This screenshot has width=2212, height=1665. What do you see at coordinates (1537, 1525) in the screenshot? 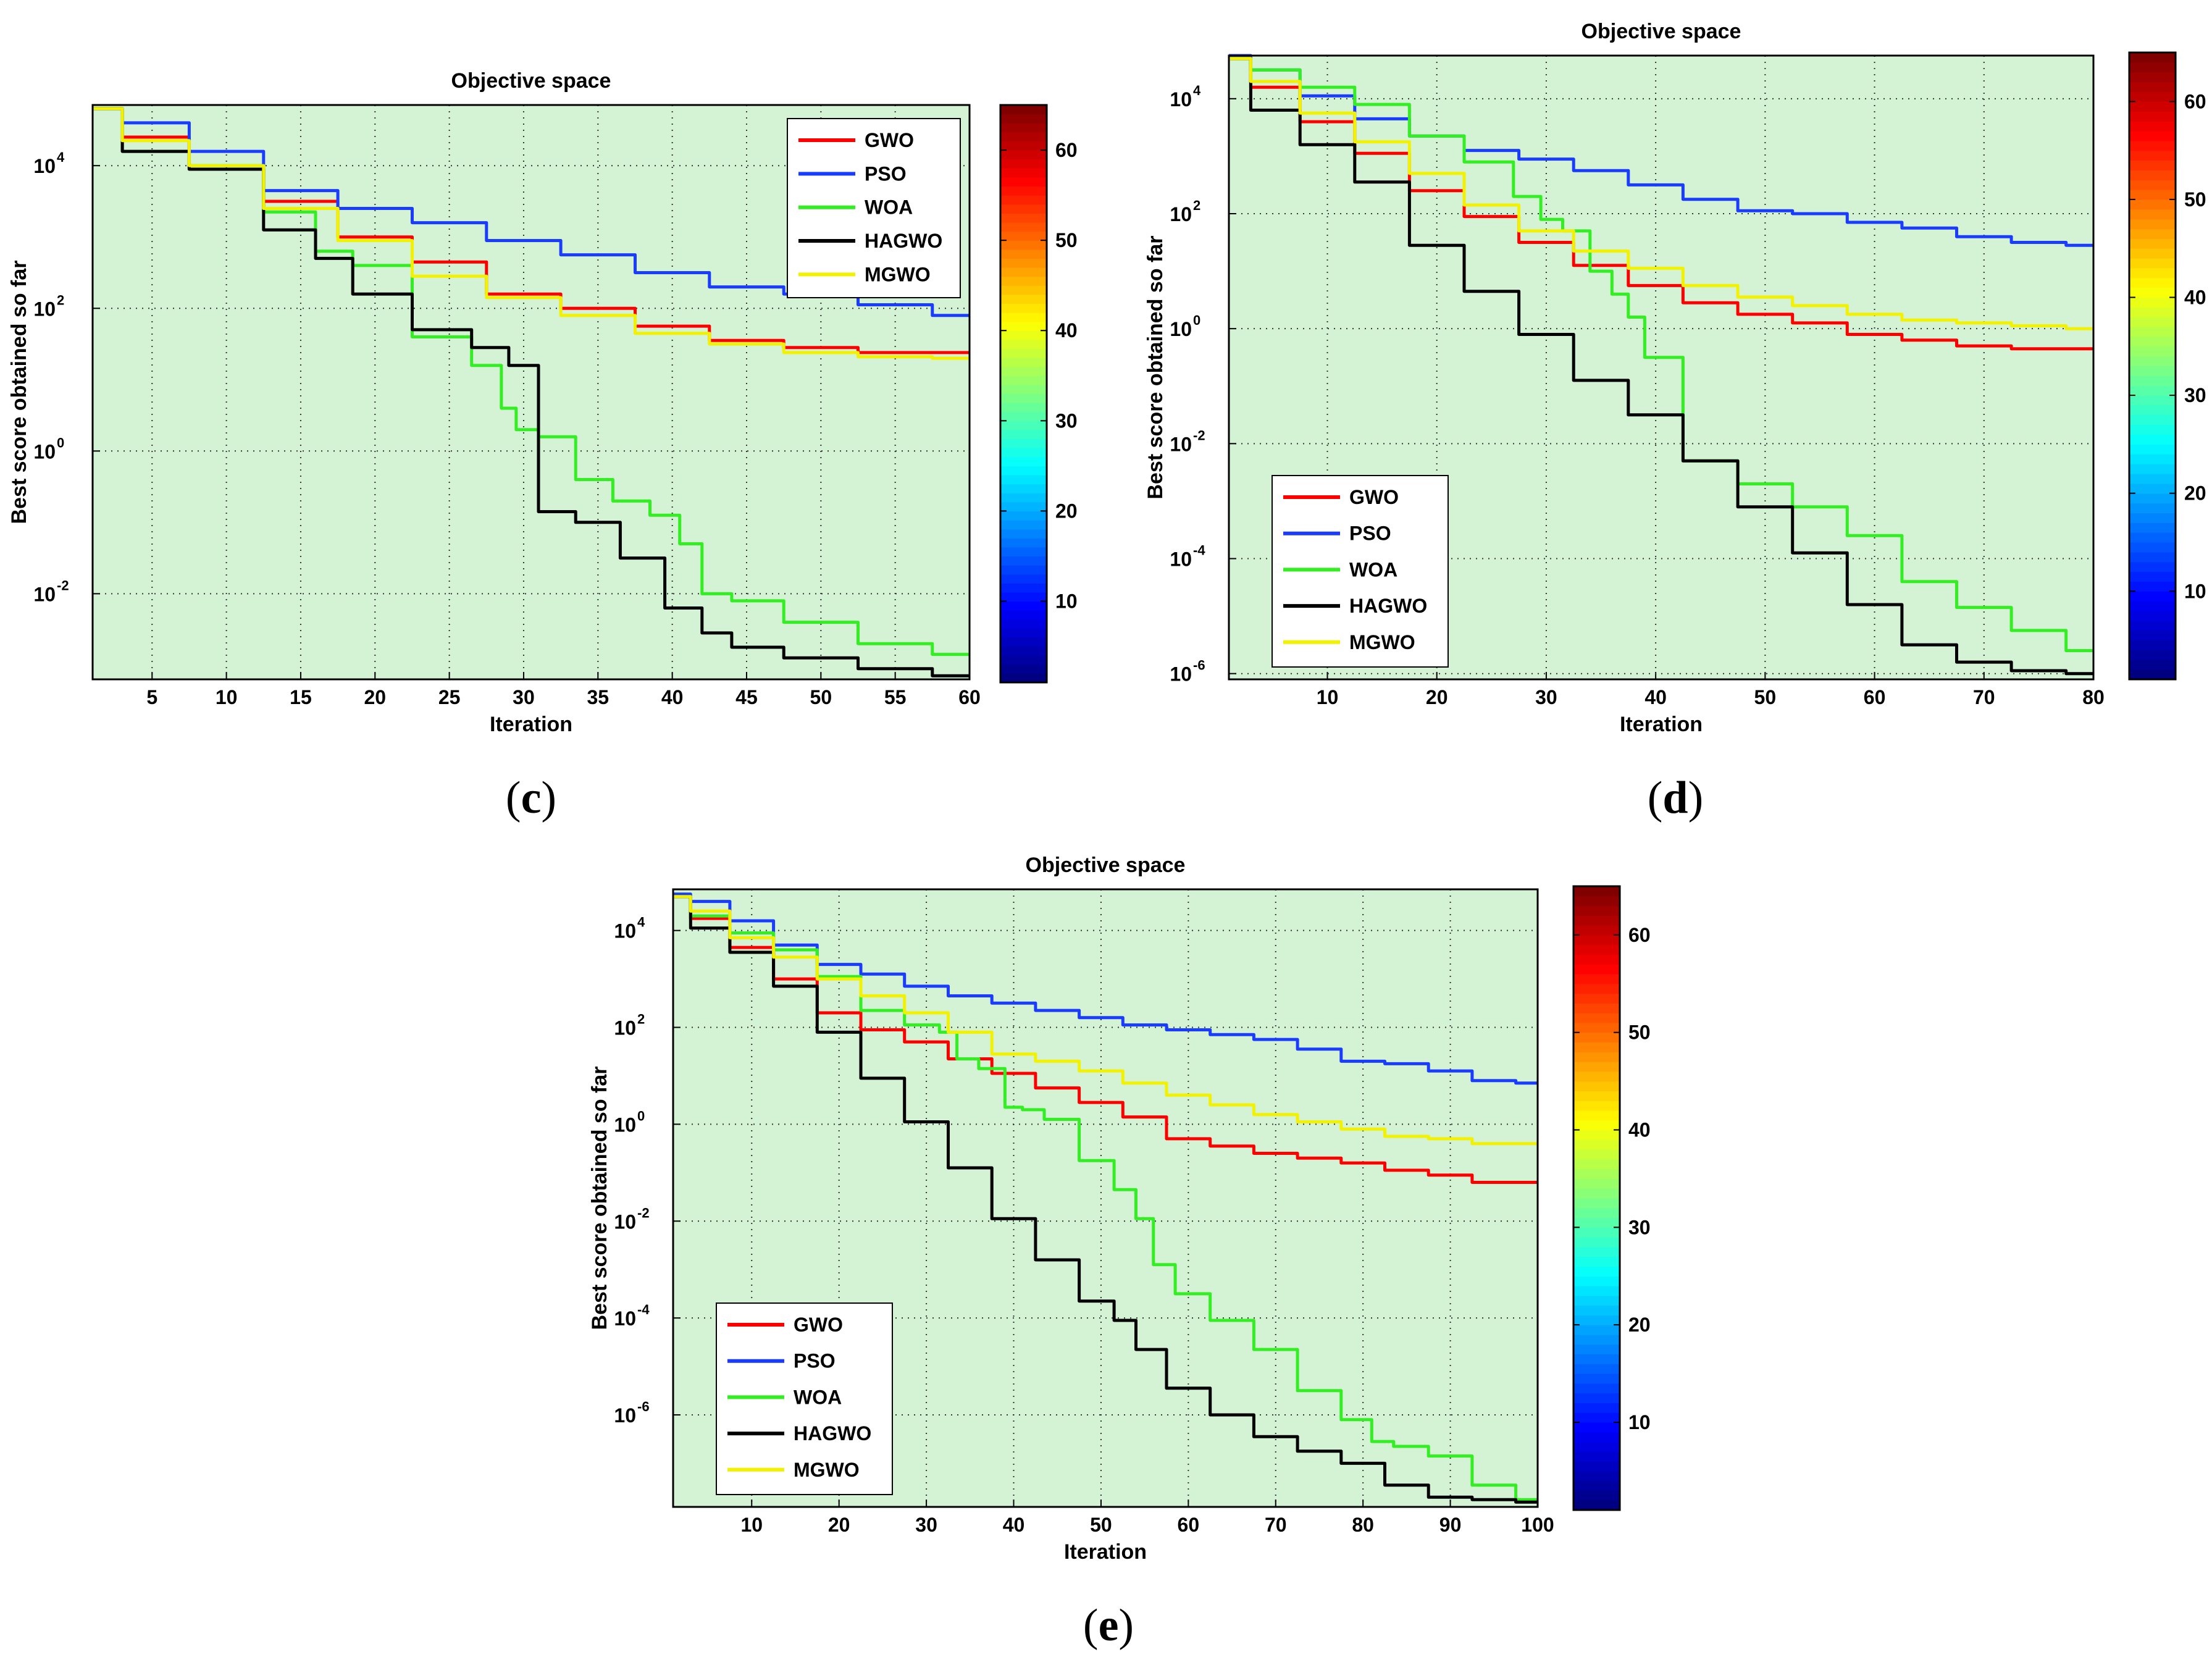
I see `chart-e-x-tick-label: 100` at bounding box center [1537, 1525].